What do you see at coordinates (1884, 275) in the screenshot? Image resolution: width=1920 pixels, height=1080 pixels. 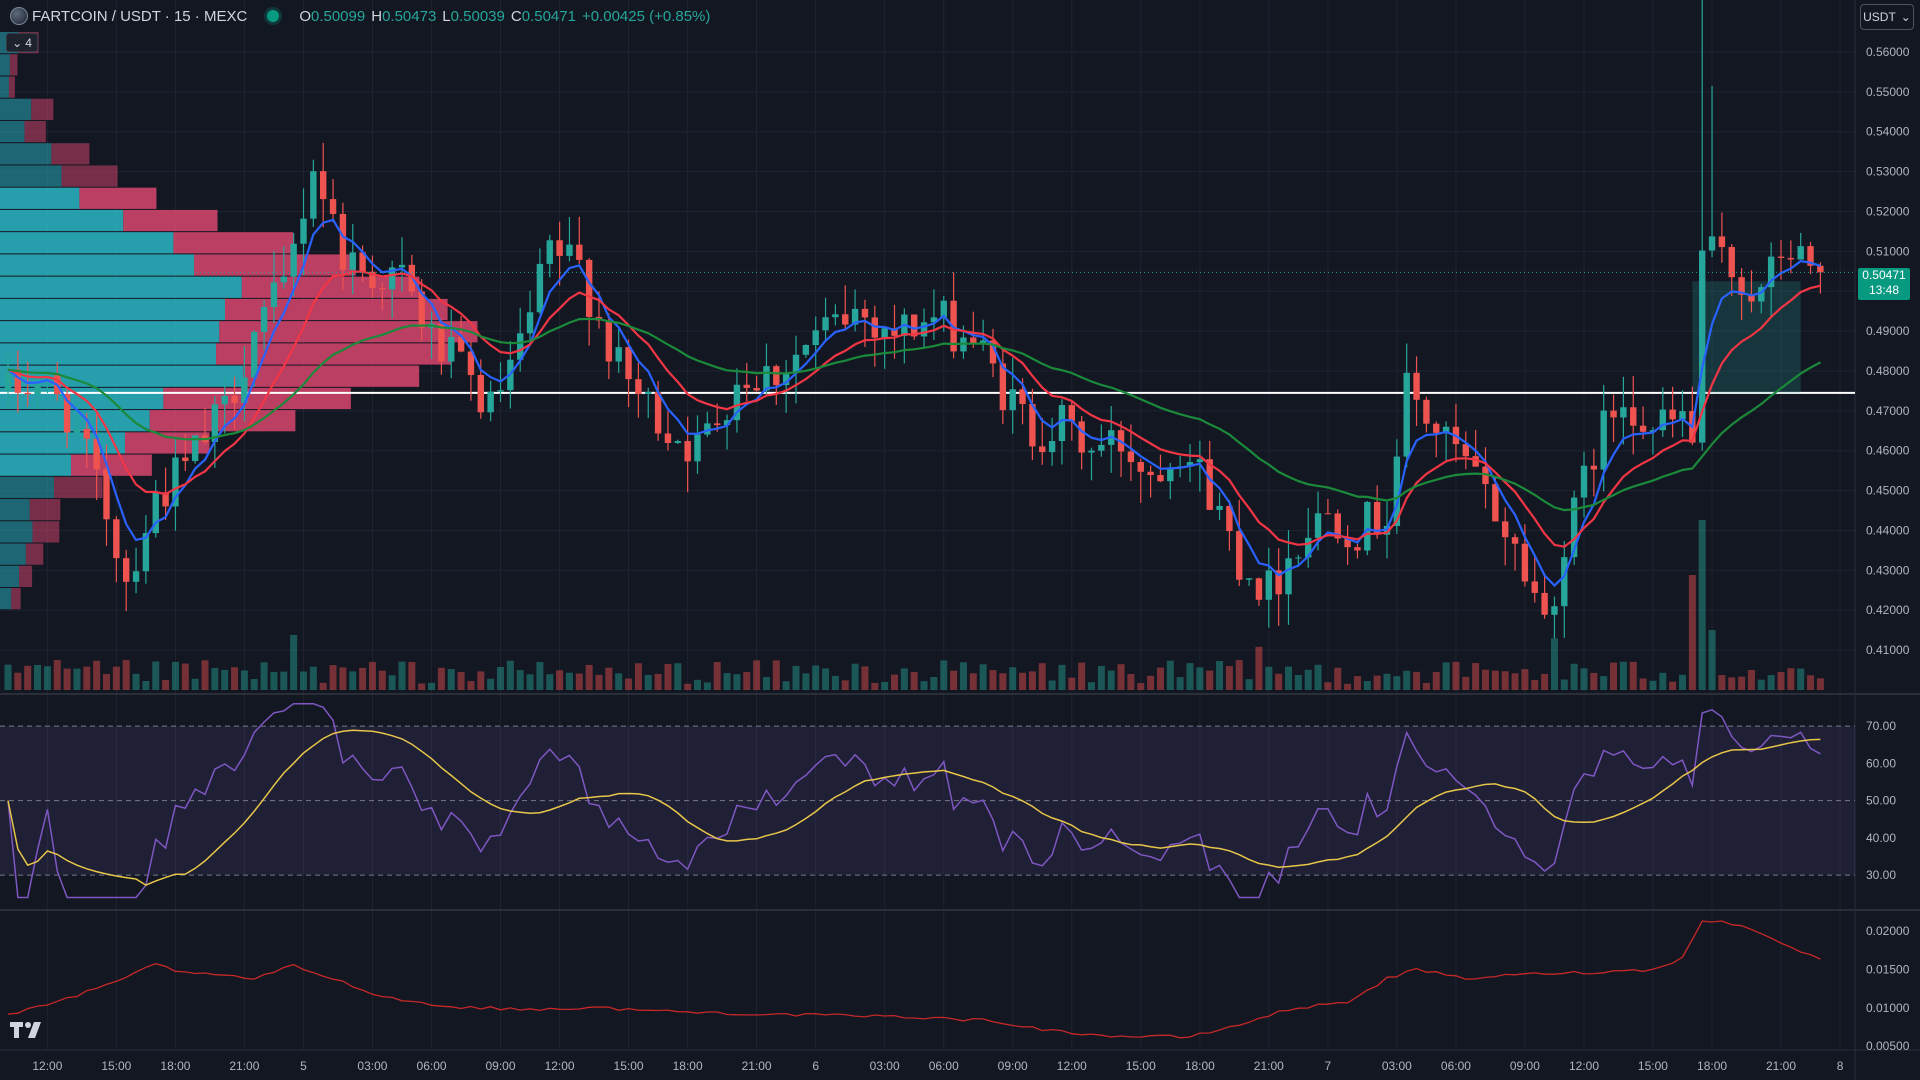 I see `last-price-value: 0.50471` at bounding box center [1884, 275].